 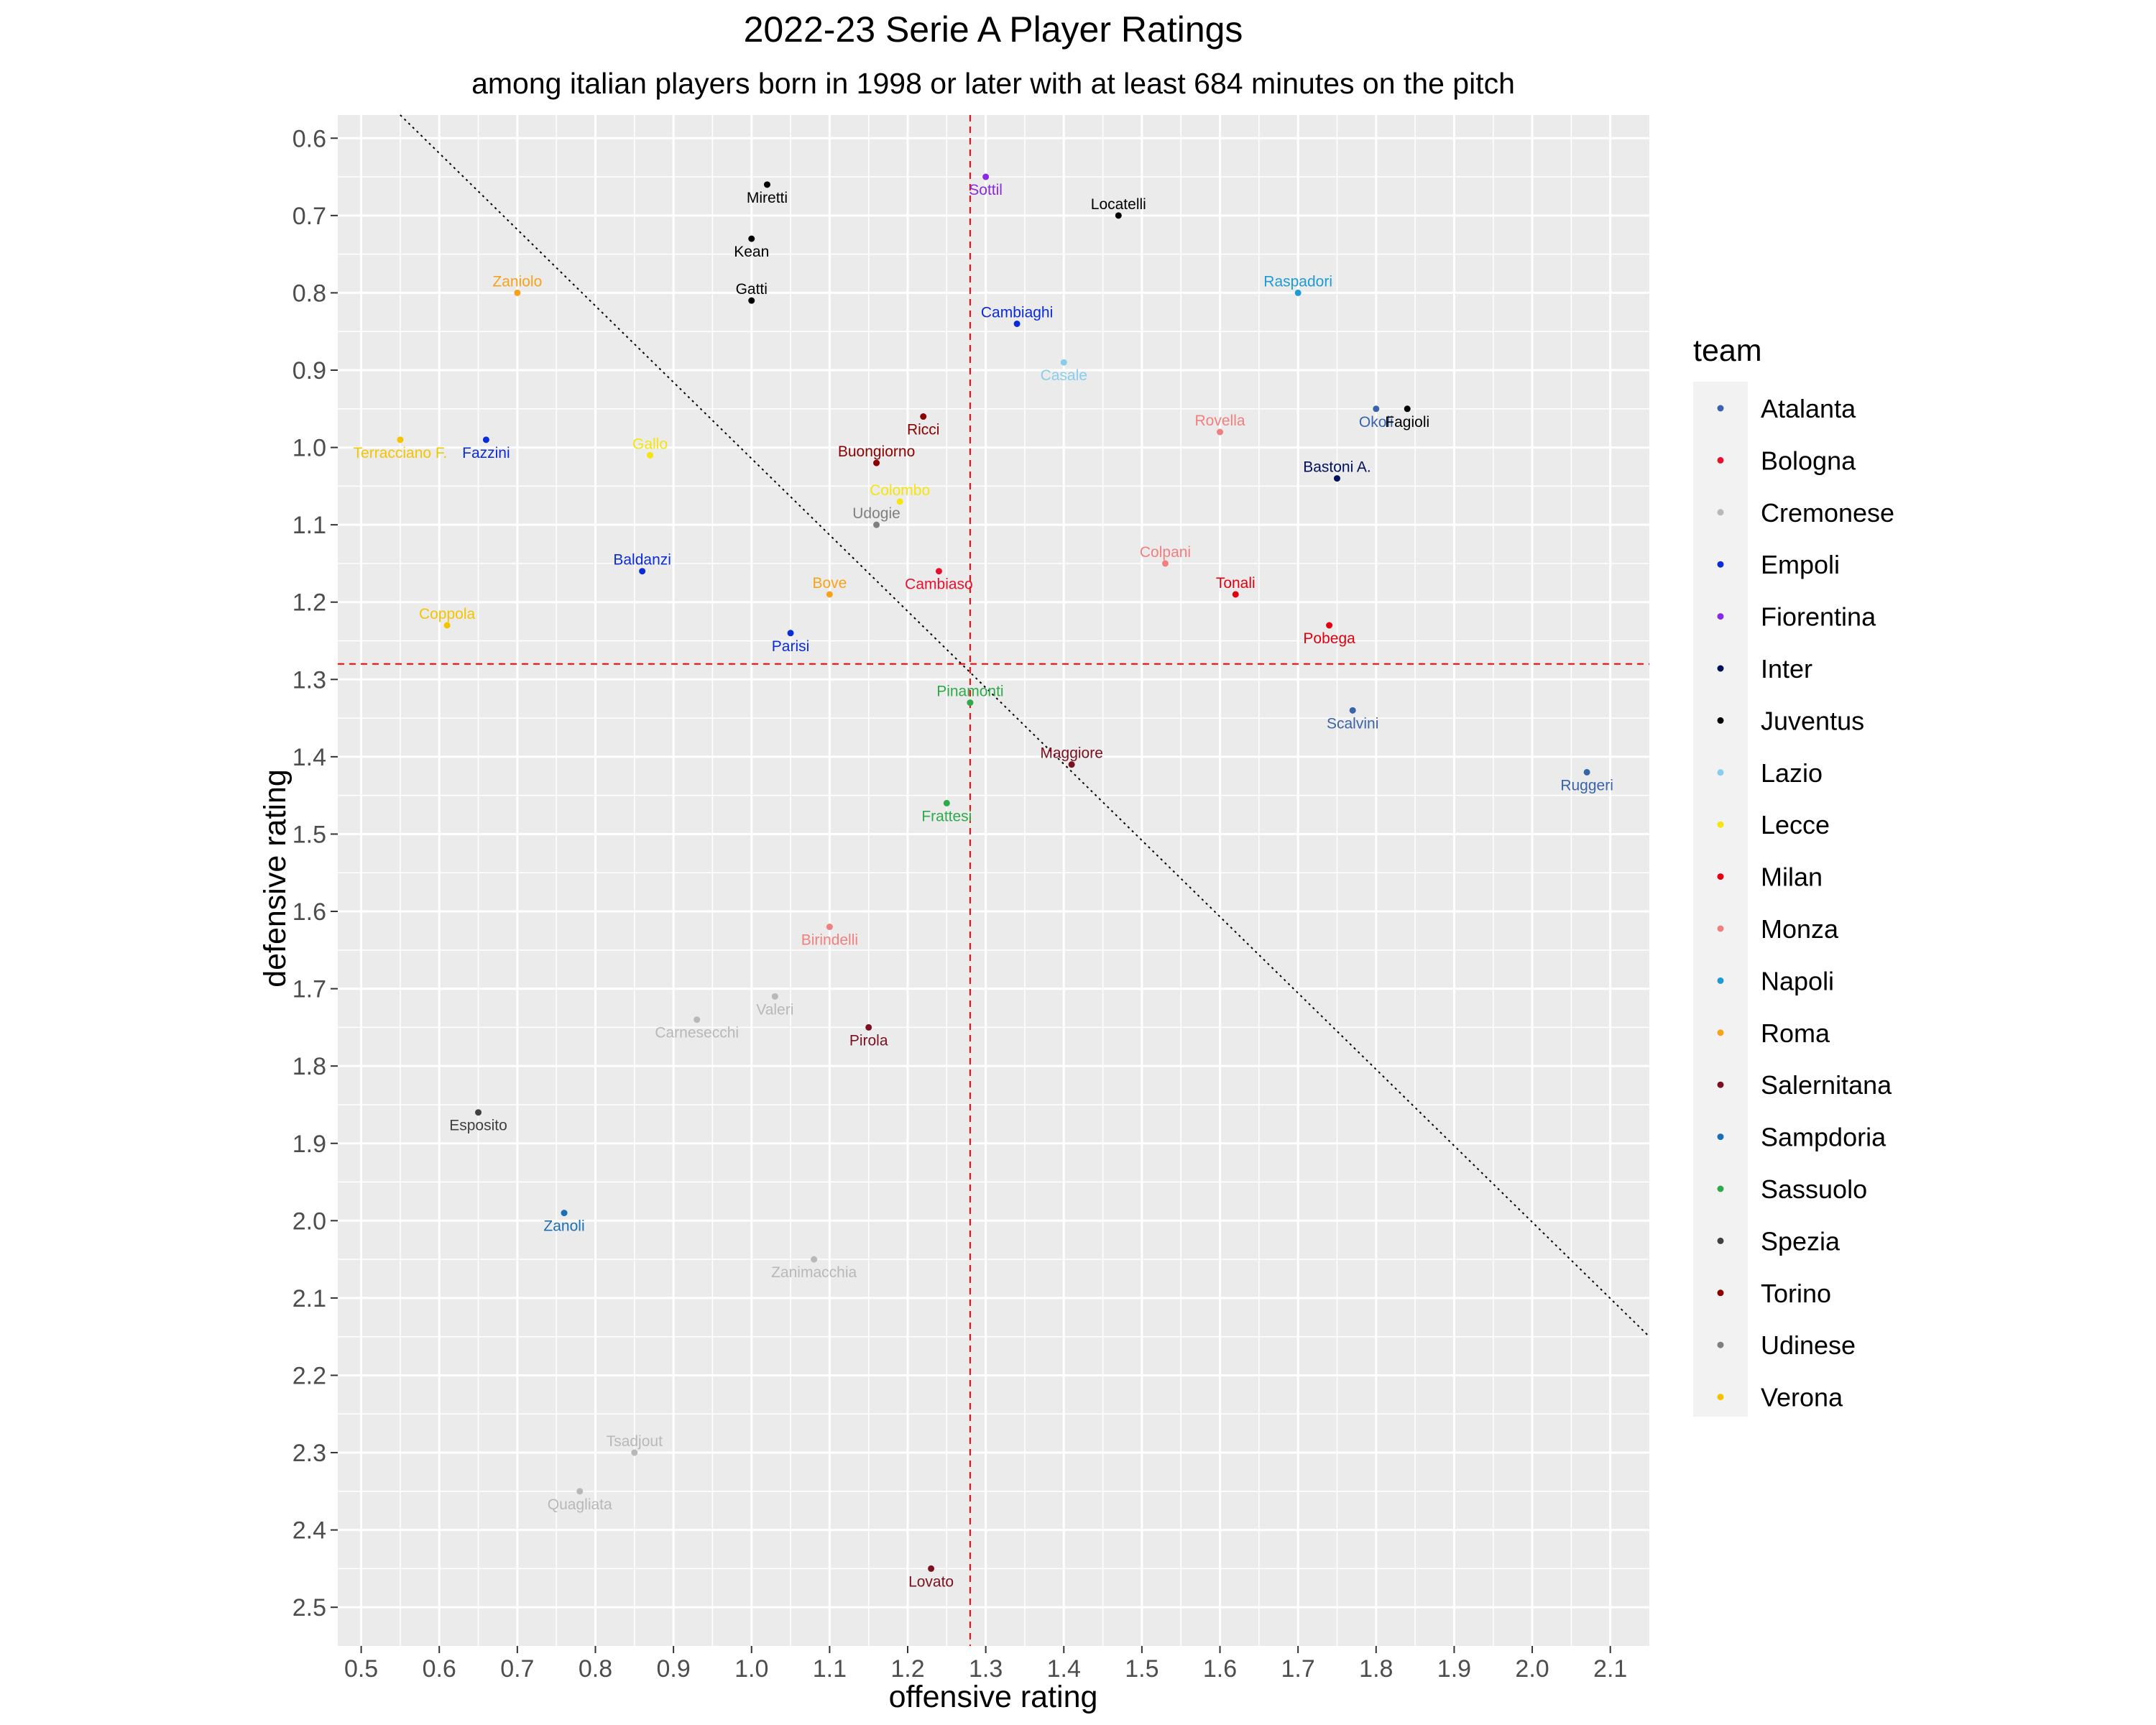 What do you see at coordinates (768, 198) in the screenshot?
I see `point-label: Miretti` at bounding box center [768, 198].